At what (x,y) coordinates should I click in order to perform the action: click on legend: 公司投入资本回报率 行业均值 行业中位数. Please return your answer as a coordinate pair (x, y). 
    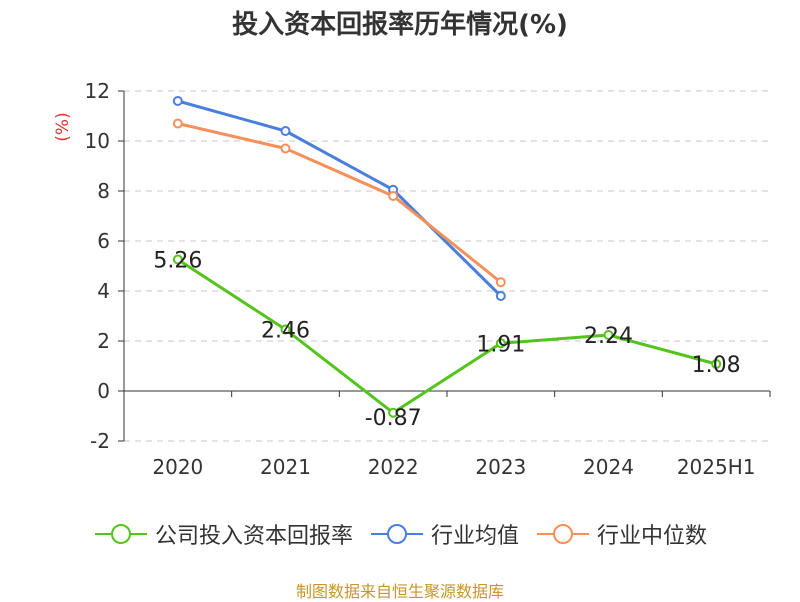
    Looking at the image, I should click on (400, 534).